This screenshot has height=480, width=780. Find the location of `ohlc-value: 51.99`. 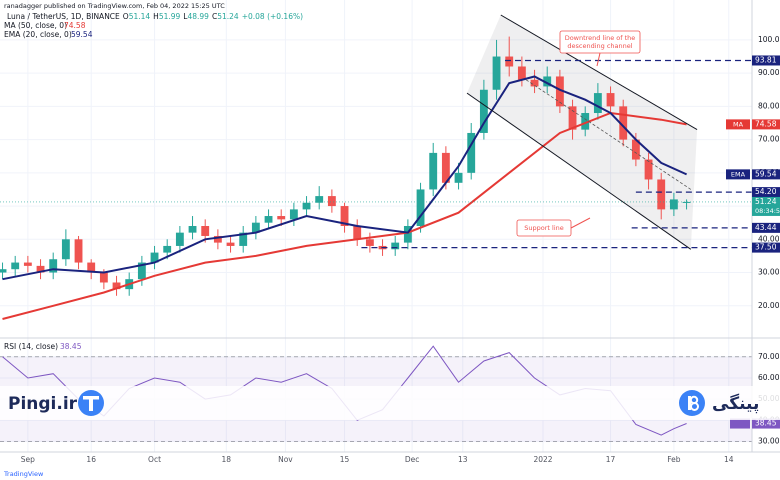

ohlc-value: 51.99 is located at coordinates (170, 16).